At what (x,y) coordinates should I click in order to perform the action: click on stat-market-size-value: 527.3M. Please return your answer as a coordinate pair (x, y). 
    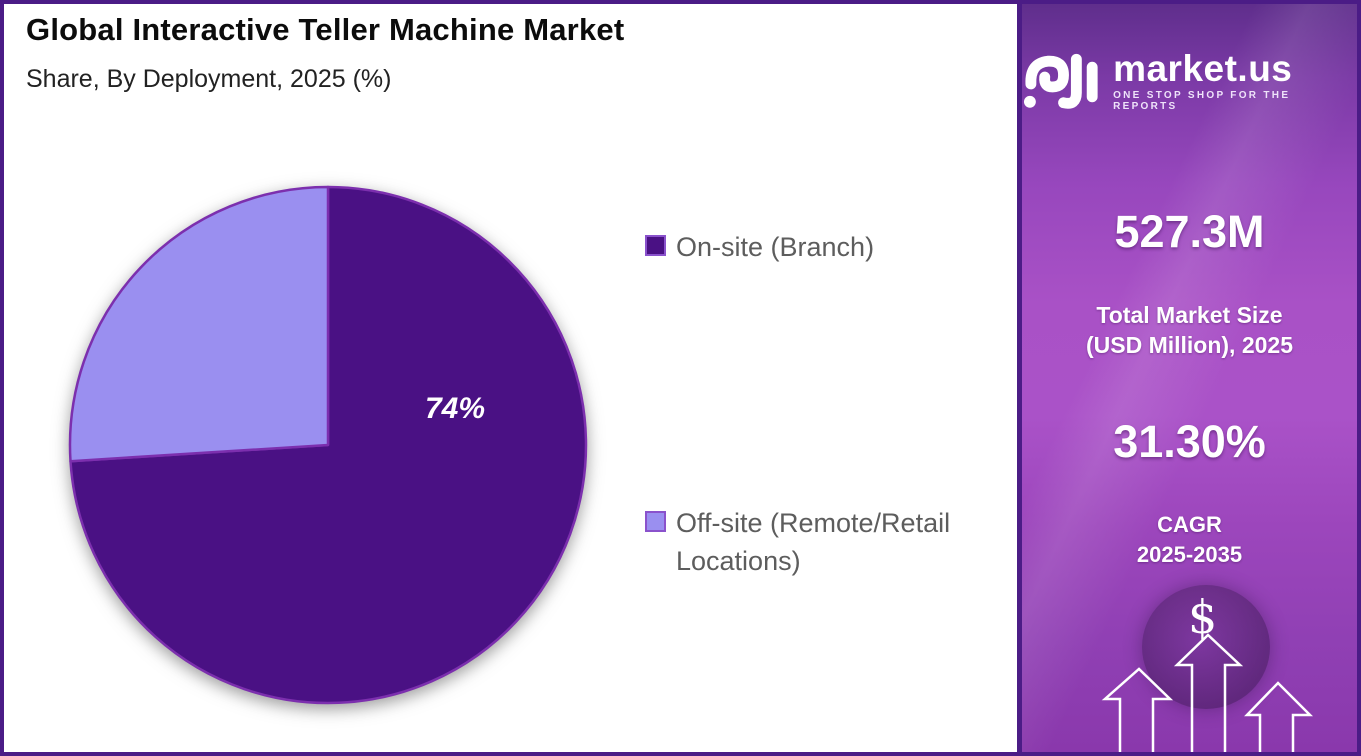
    Looking at the image, I should click on (1189, 231).